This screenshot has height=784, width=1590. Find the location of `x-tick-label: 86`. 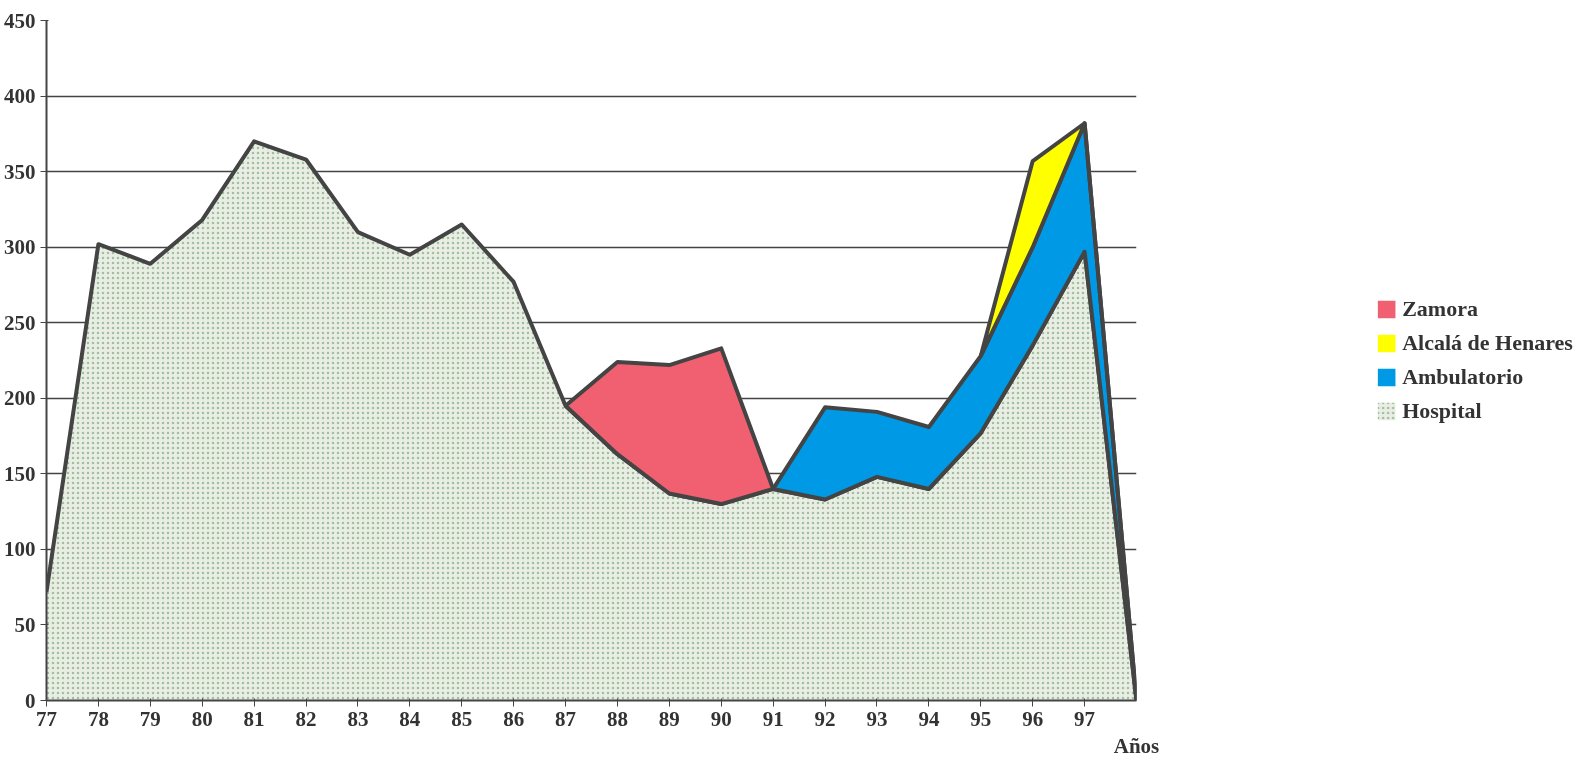

x-tick-label: 86 is located at coordinates (514, 718).